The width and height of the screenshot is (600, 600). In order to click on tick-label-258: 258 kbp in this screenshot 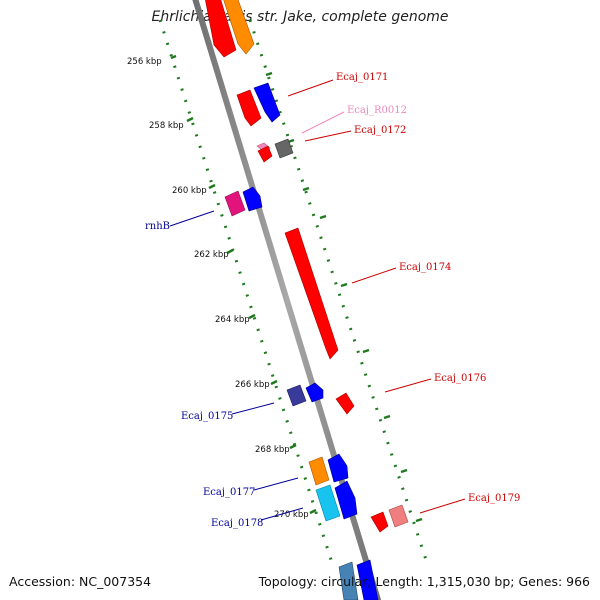, I will do `click(166, 126)`.